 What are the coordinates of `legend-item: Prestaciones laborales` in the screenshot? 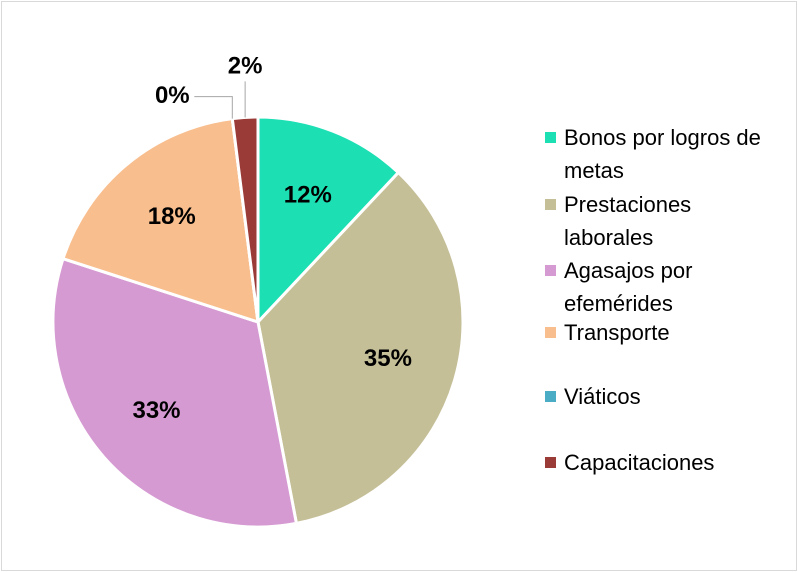 It's located at (670, 221).